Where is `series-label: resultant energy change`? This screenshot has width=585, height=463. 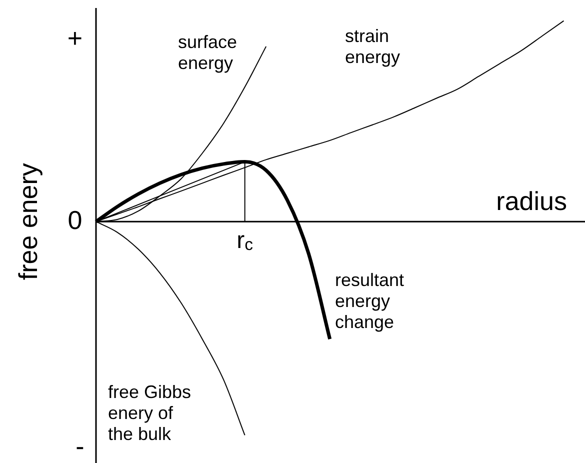 series-label: resultant energy change is located at coordinates (369, 301).